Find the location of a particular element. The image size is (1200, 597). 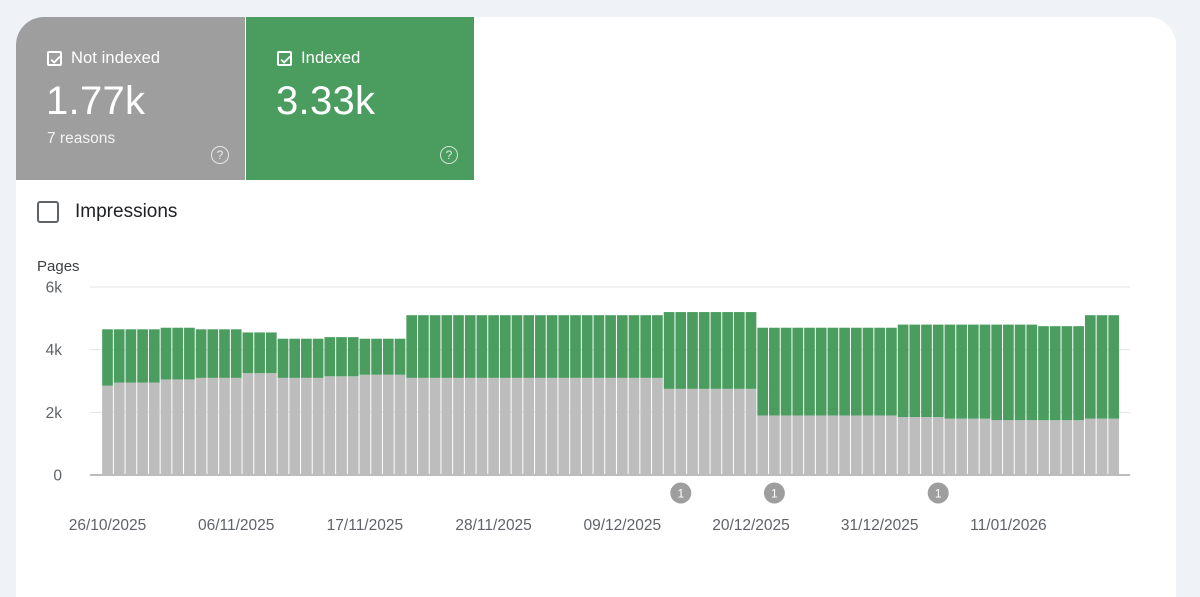

x-tick-label: 11/01/2026 is located at coordinates (1008, 525).